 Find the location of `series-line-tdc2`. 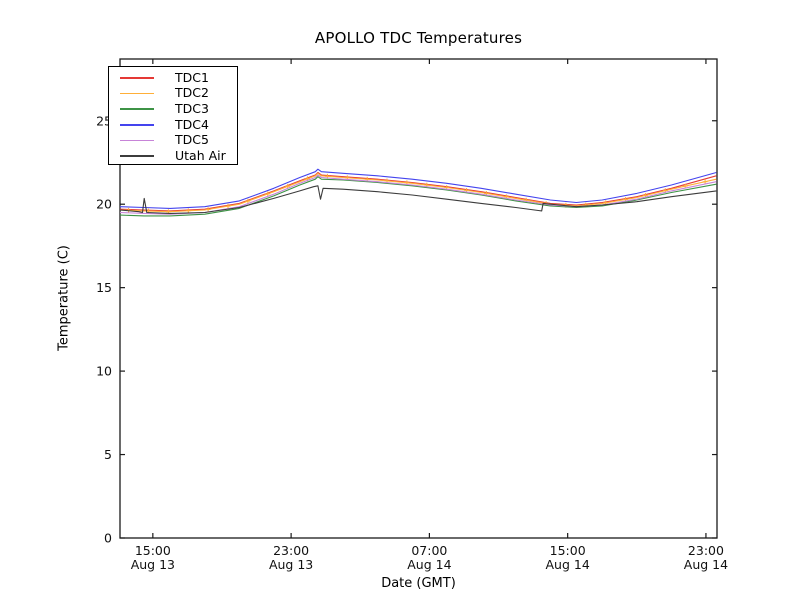

series-line-tdc2 is located at coordinates (418, 192).